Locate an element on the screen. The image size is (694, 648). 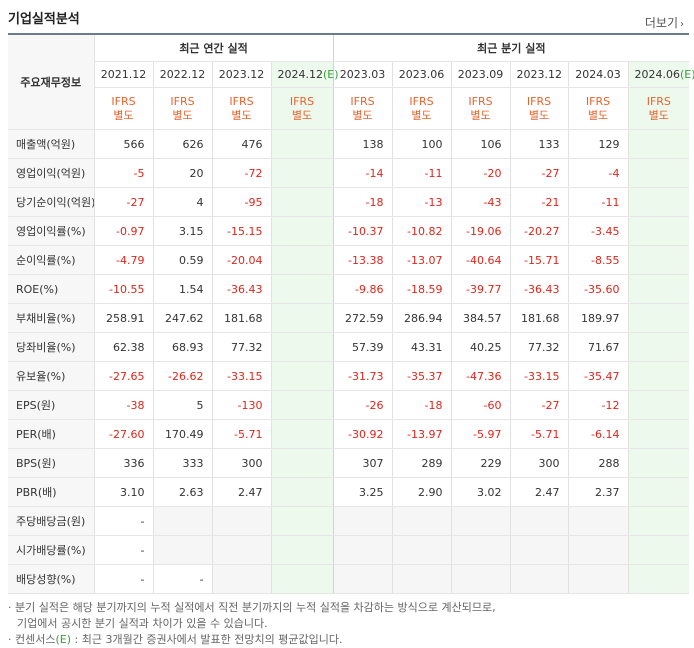
table-row: 배당성향(%) - - is located at coordinates (349, 579).